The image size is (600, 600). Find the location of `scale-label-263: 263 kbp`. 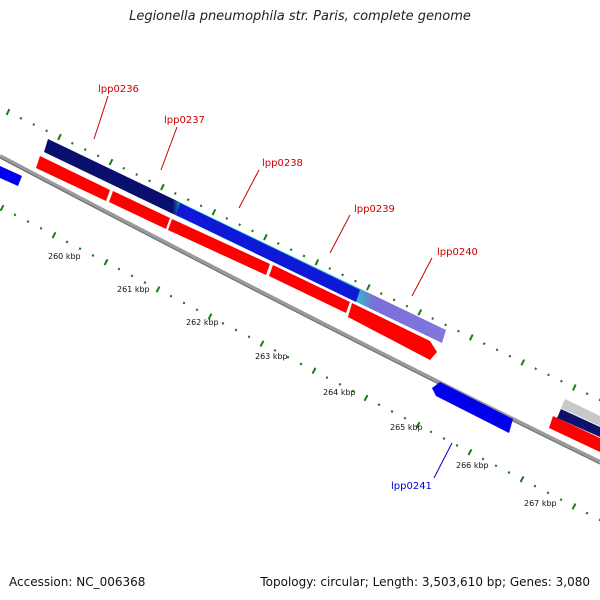

scale-label-263: 263 kbp is located at coordinates (271, 356).